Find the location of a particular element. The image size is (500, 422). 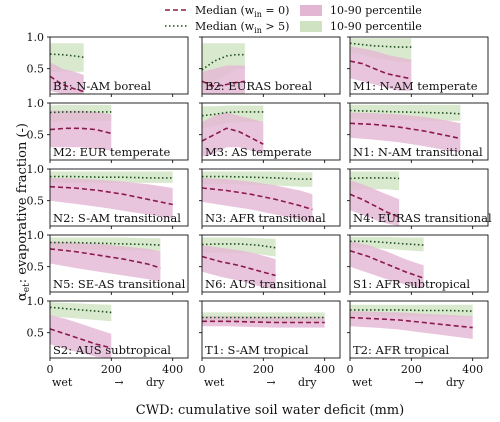

panel: M3: AS temperate is located at coordinates (270, 132).